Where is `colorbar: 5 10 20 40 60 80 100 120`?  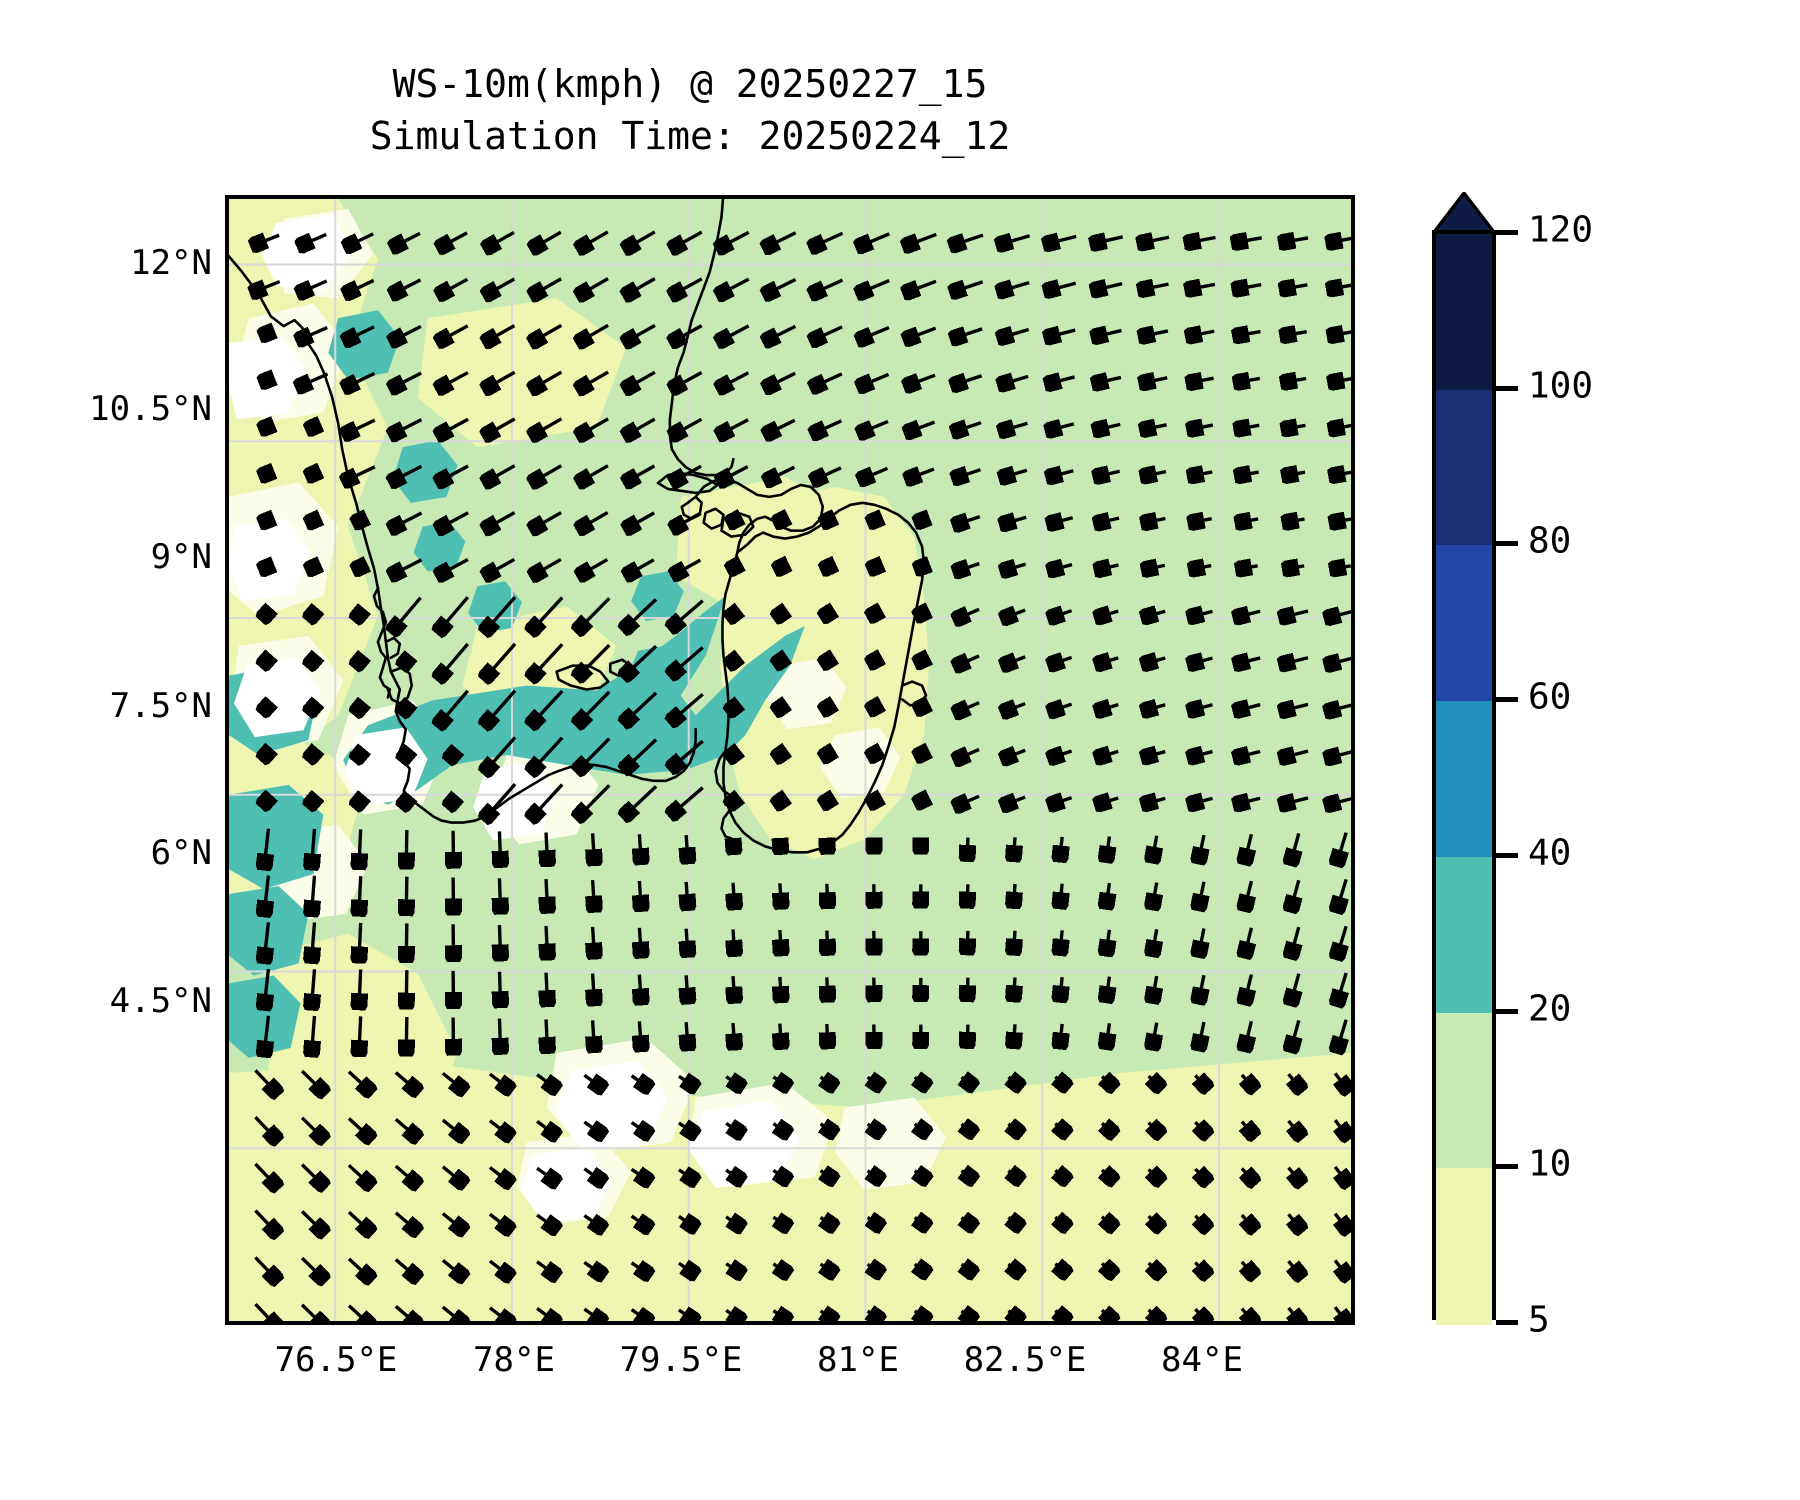 colorbar: 5 10 20 40 60 80 100 120 is located at coordinates (1512, 766).